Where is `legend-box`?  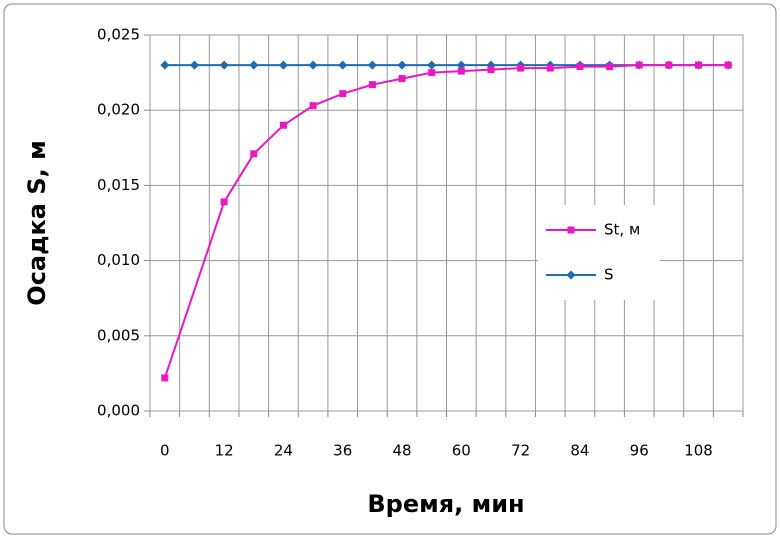
legend-box is located at coordinates (599, 252).